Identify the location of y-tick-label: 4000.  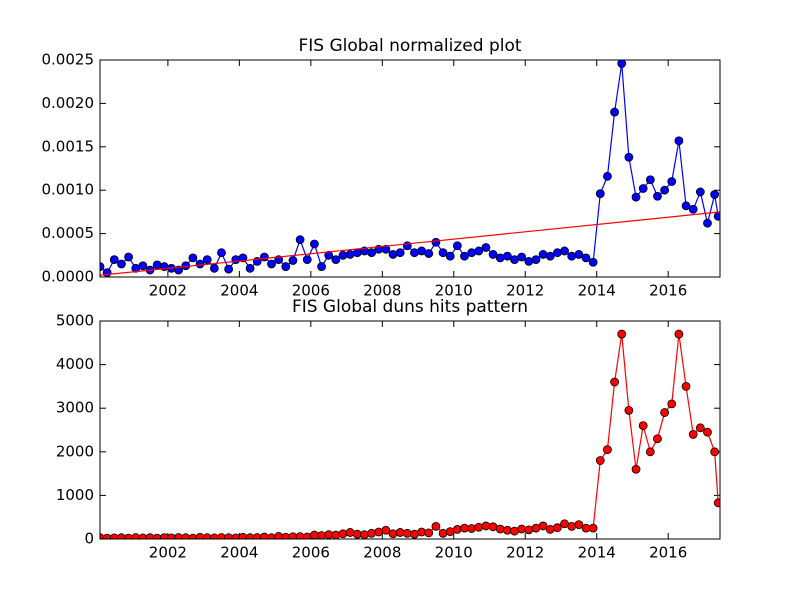
(75, 364).